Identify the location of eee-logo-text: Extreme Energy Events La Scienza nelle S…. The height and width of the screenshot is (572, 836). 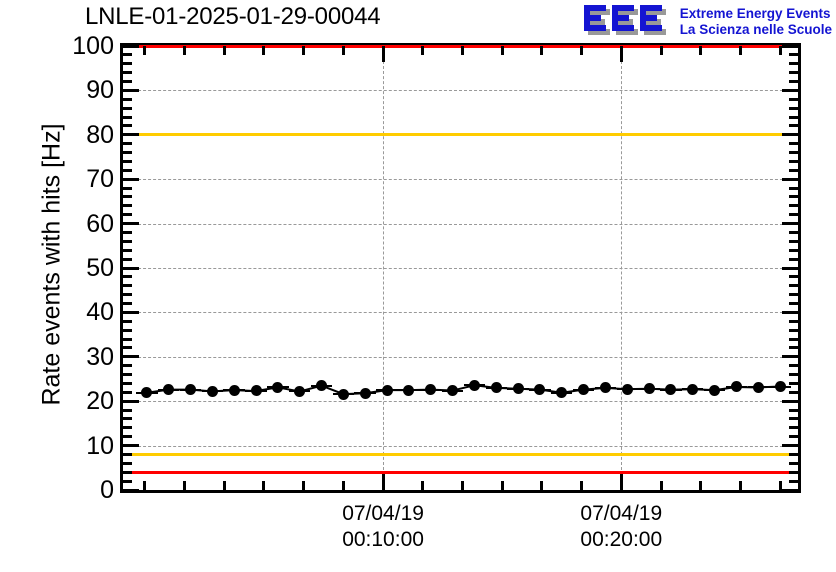
(756, 22).